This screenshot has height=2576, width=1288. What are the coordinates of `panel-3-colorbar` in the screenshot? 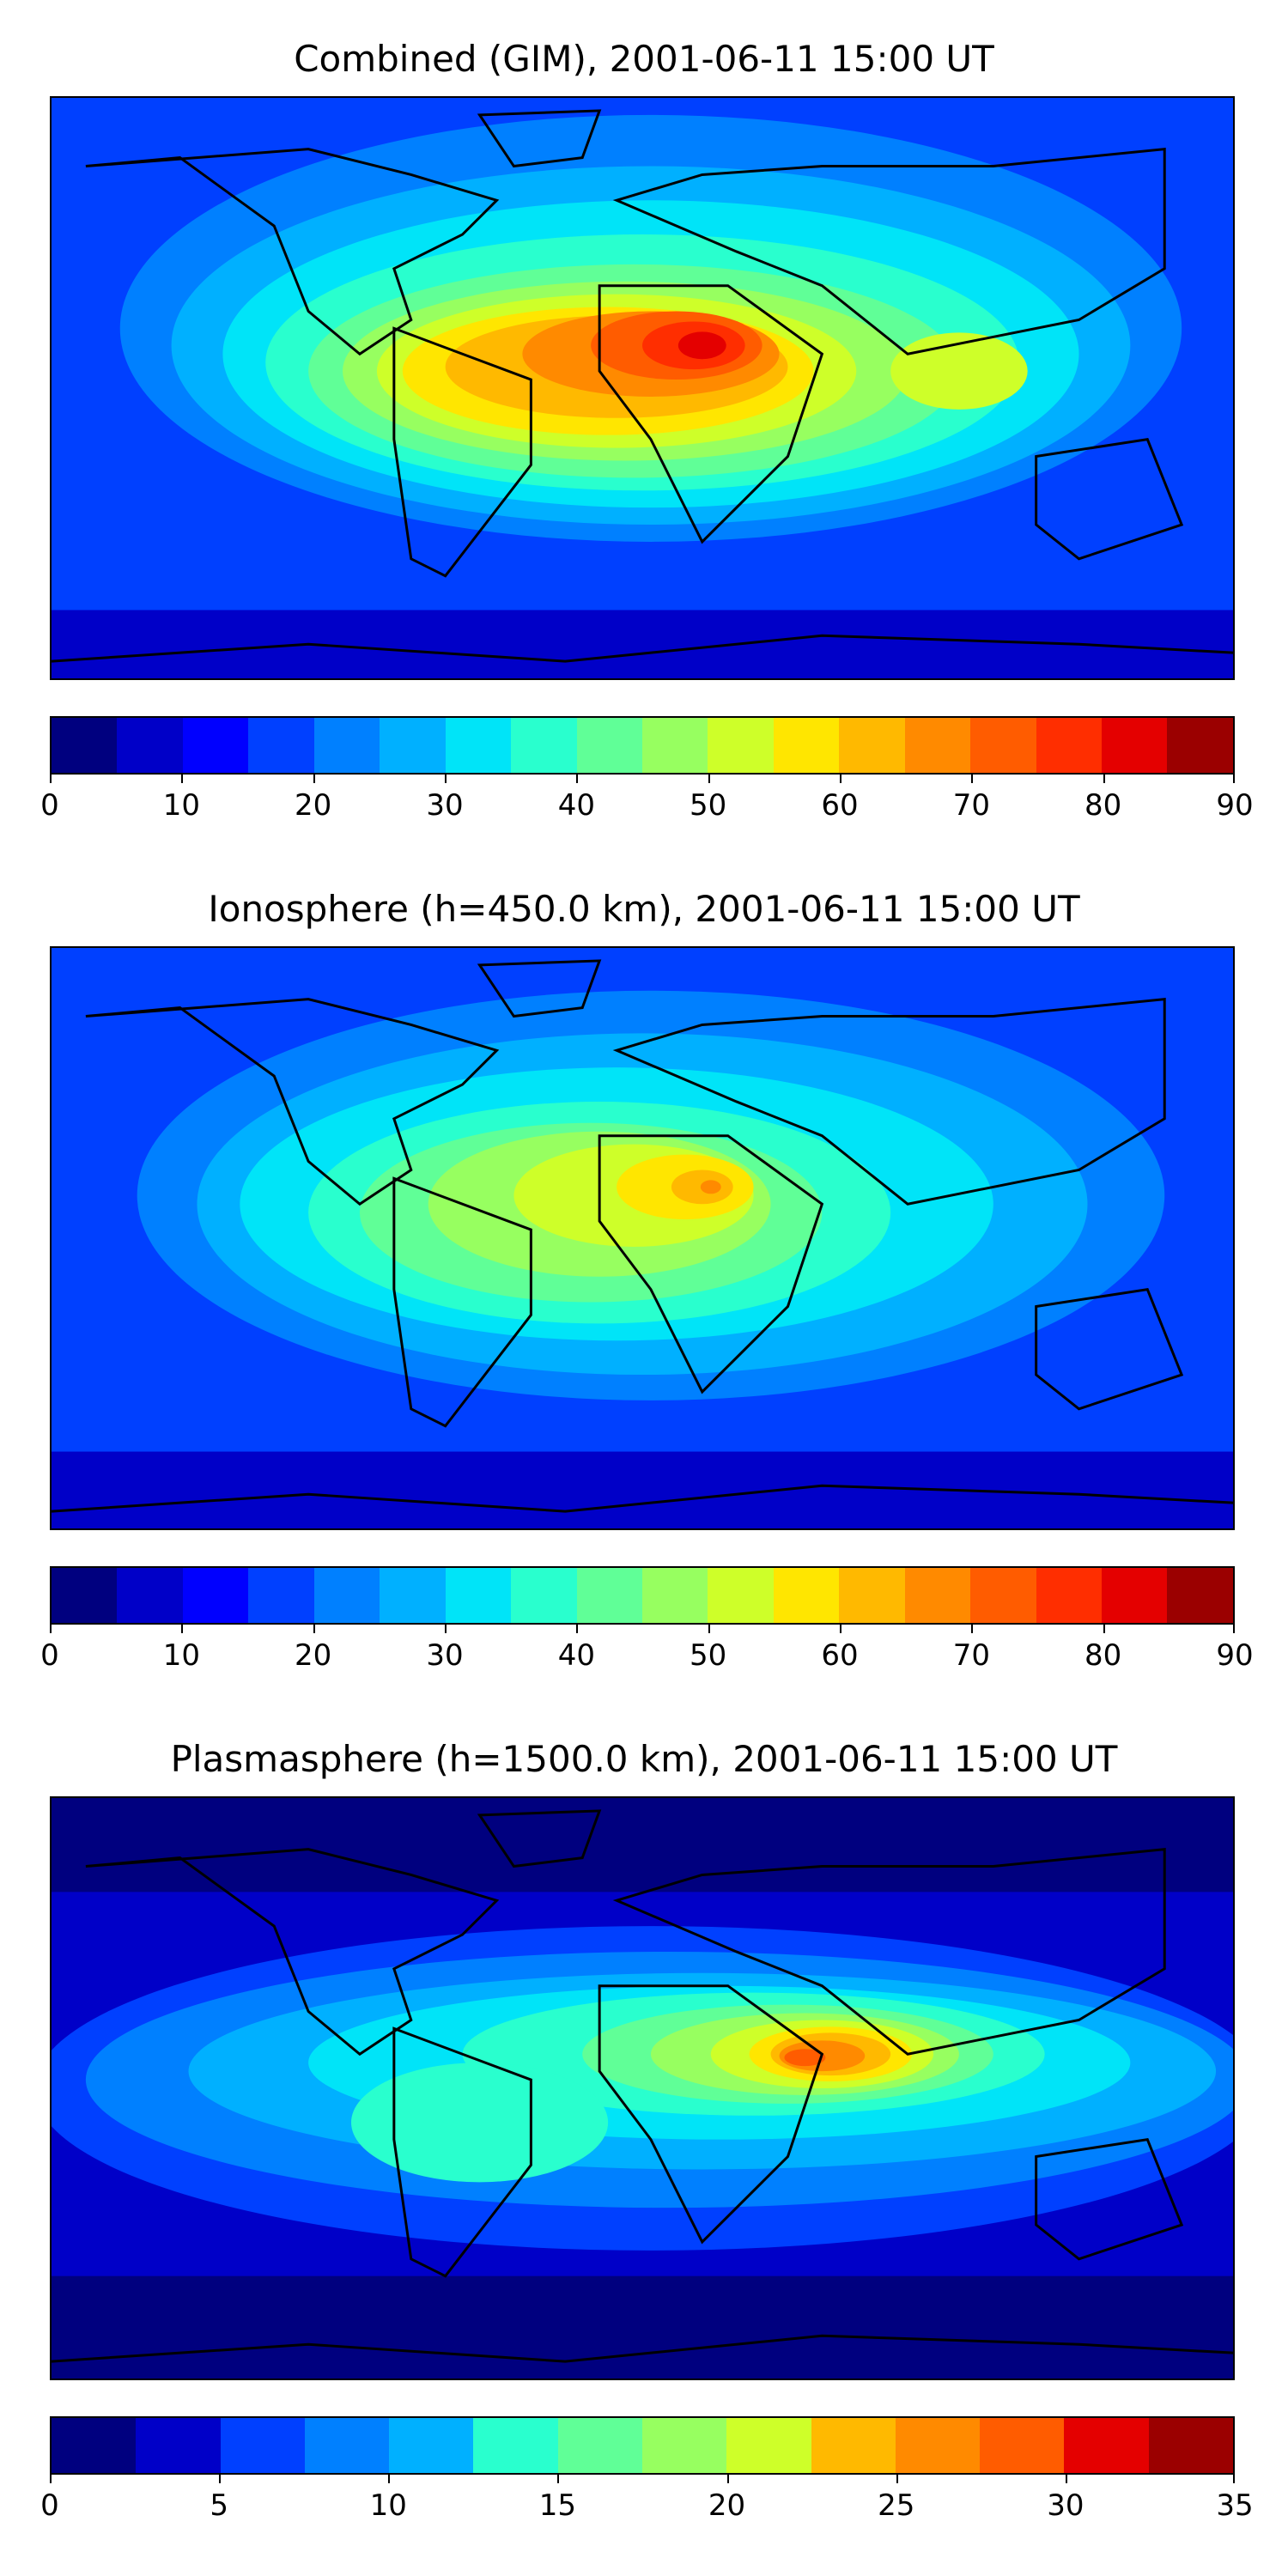 It's located at (642, 2445).